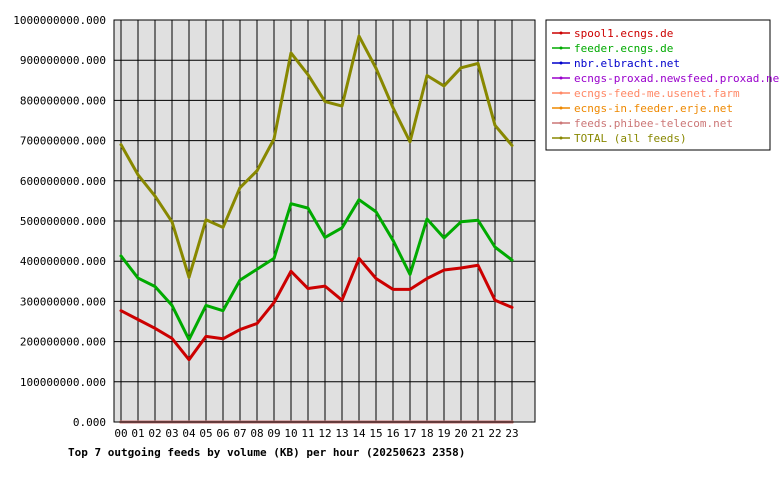 The width and height of the screenshot is (780, 480). Describe the element at coordinates (63, 342) in the screenshot. I see `y-tick-label: 200000000.000` at that location.